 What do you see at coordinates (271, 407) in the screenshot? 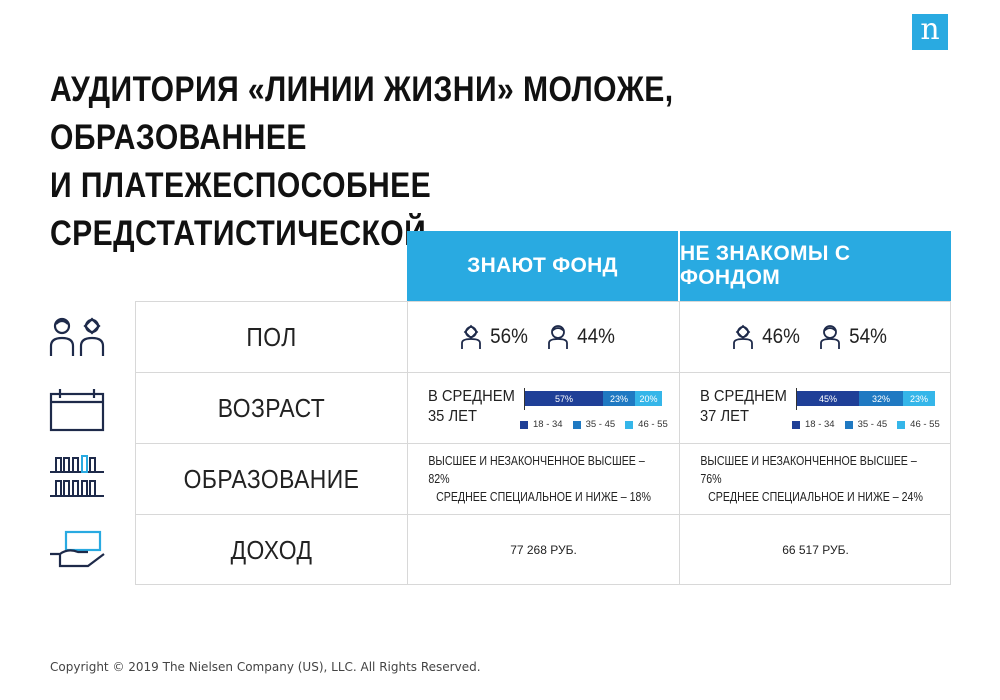
I see `row-label-age: ВОЗРАСТ` at bounding box center [271, 407].